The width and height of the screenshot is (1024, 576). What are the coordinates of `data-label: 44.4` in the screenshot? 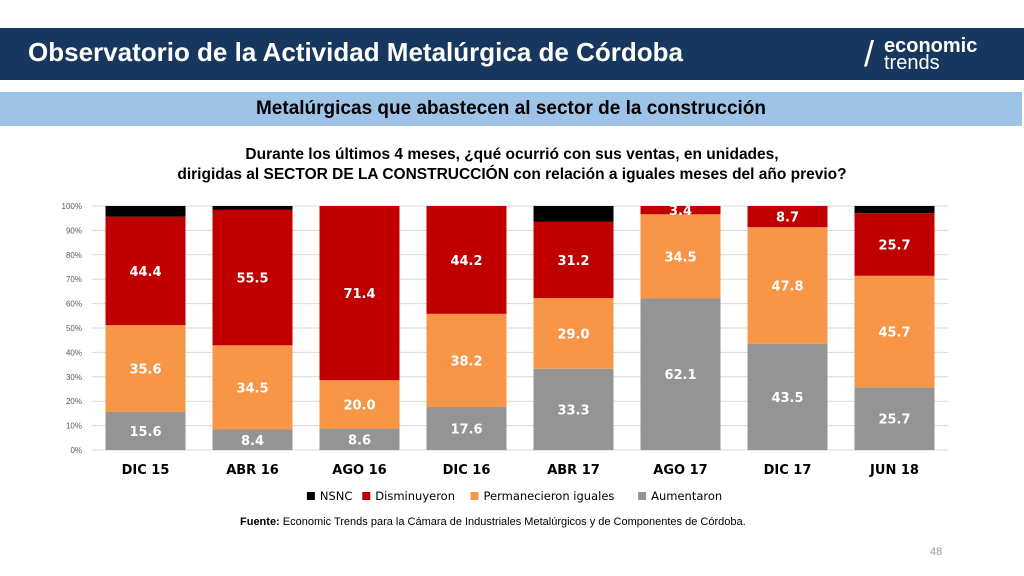 It's located at (145, 272).